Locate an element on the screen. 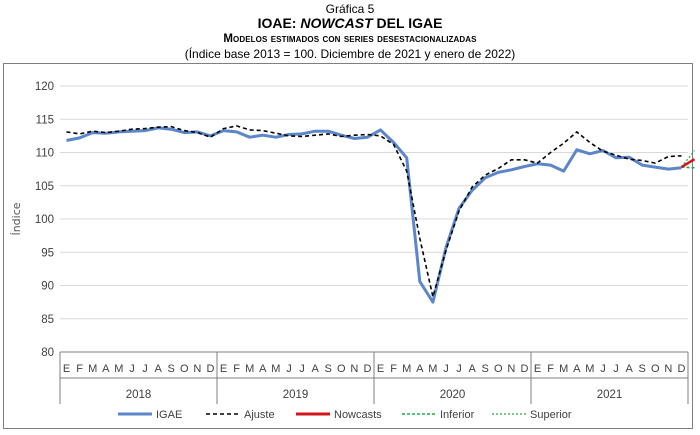  legend-label-igae: IGAE is located at coordinates (169, 415).